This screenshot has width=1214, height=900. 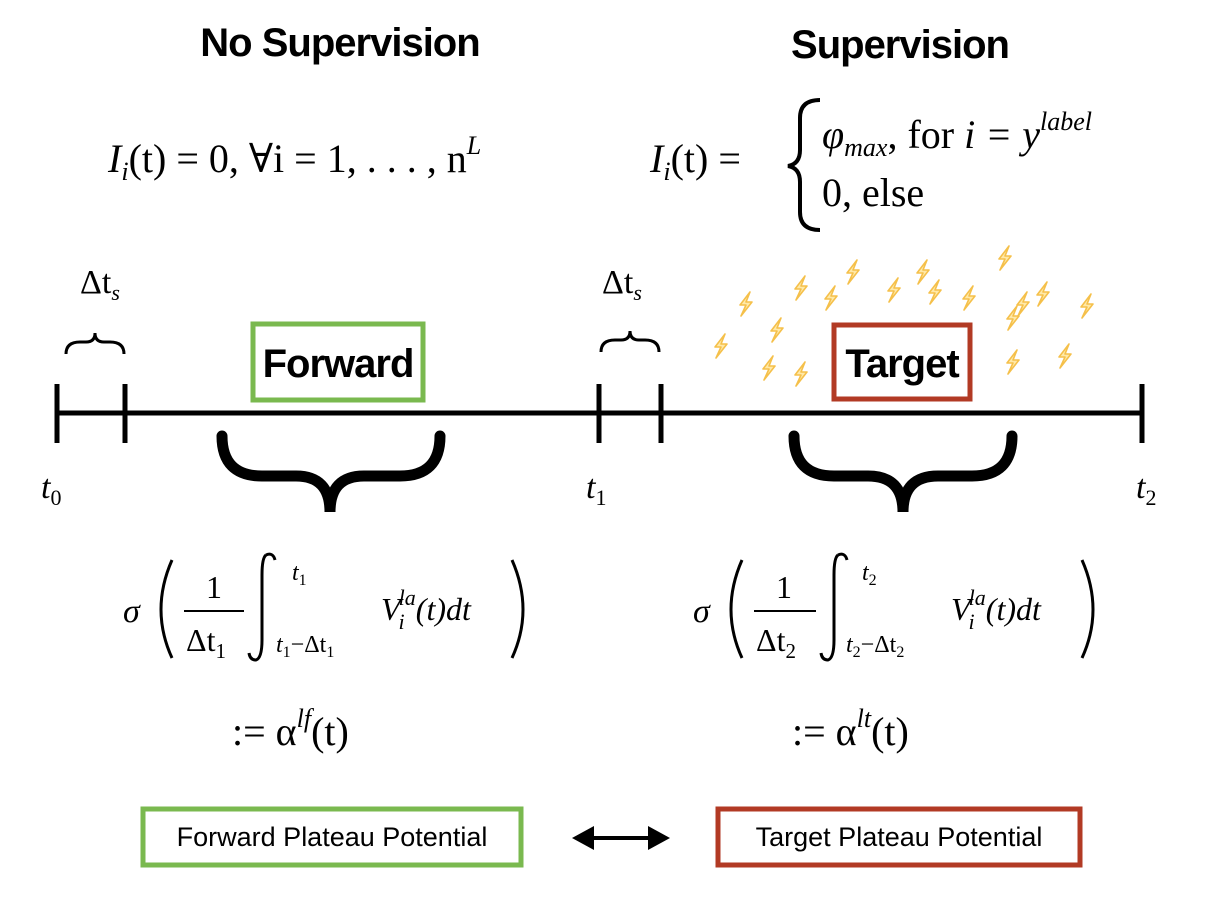 What do you see at coordinates (115, 292) in the screenshot?
I see `delta-ts-left-sub: s` at bounding box center [115, 292].